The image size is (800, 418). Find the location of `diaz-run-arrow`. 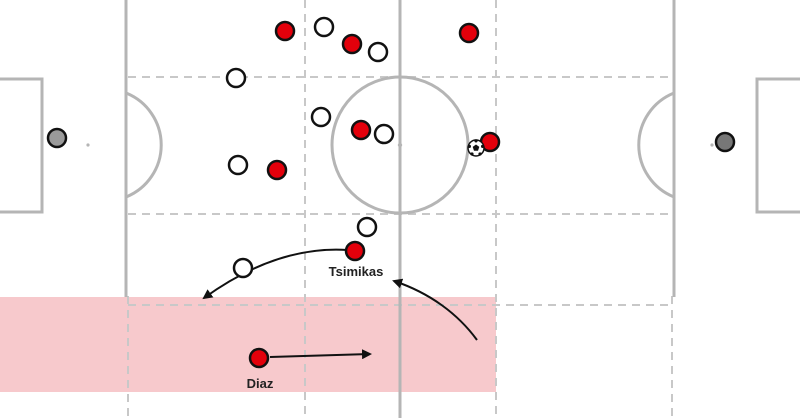

diaz-run-arrow is located at coordinates (320, 354).